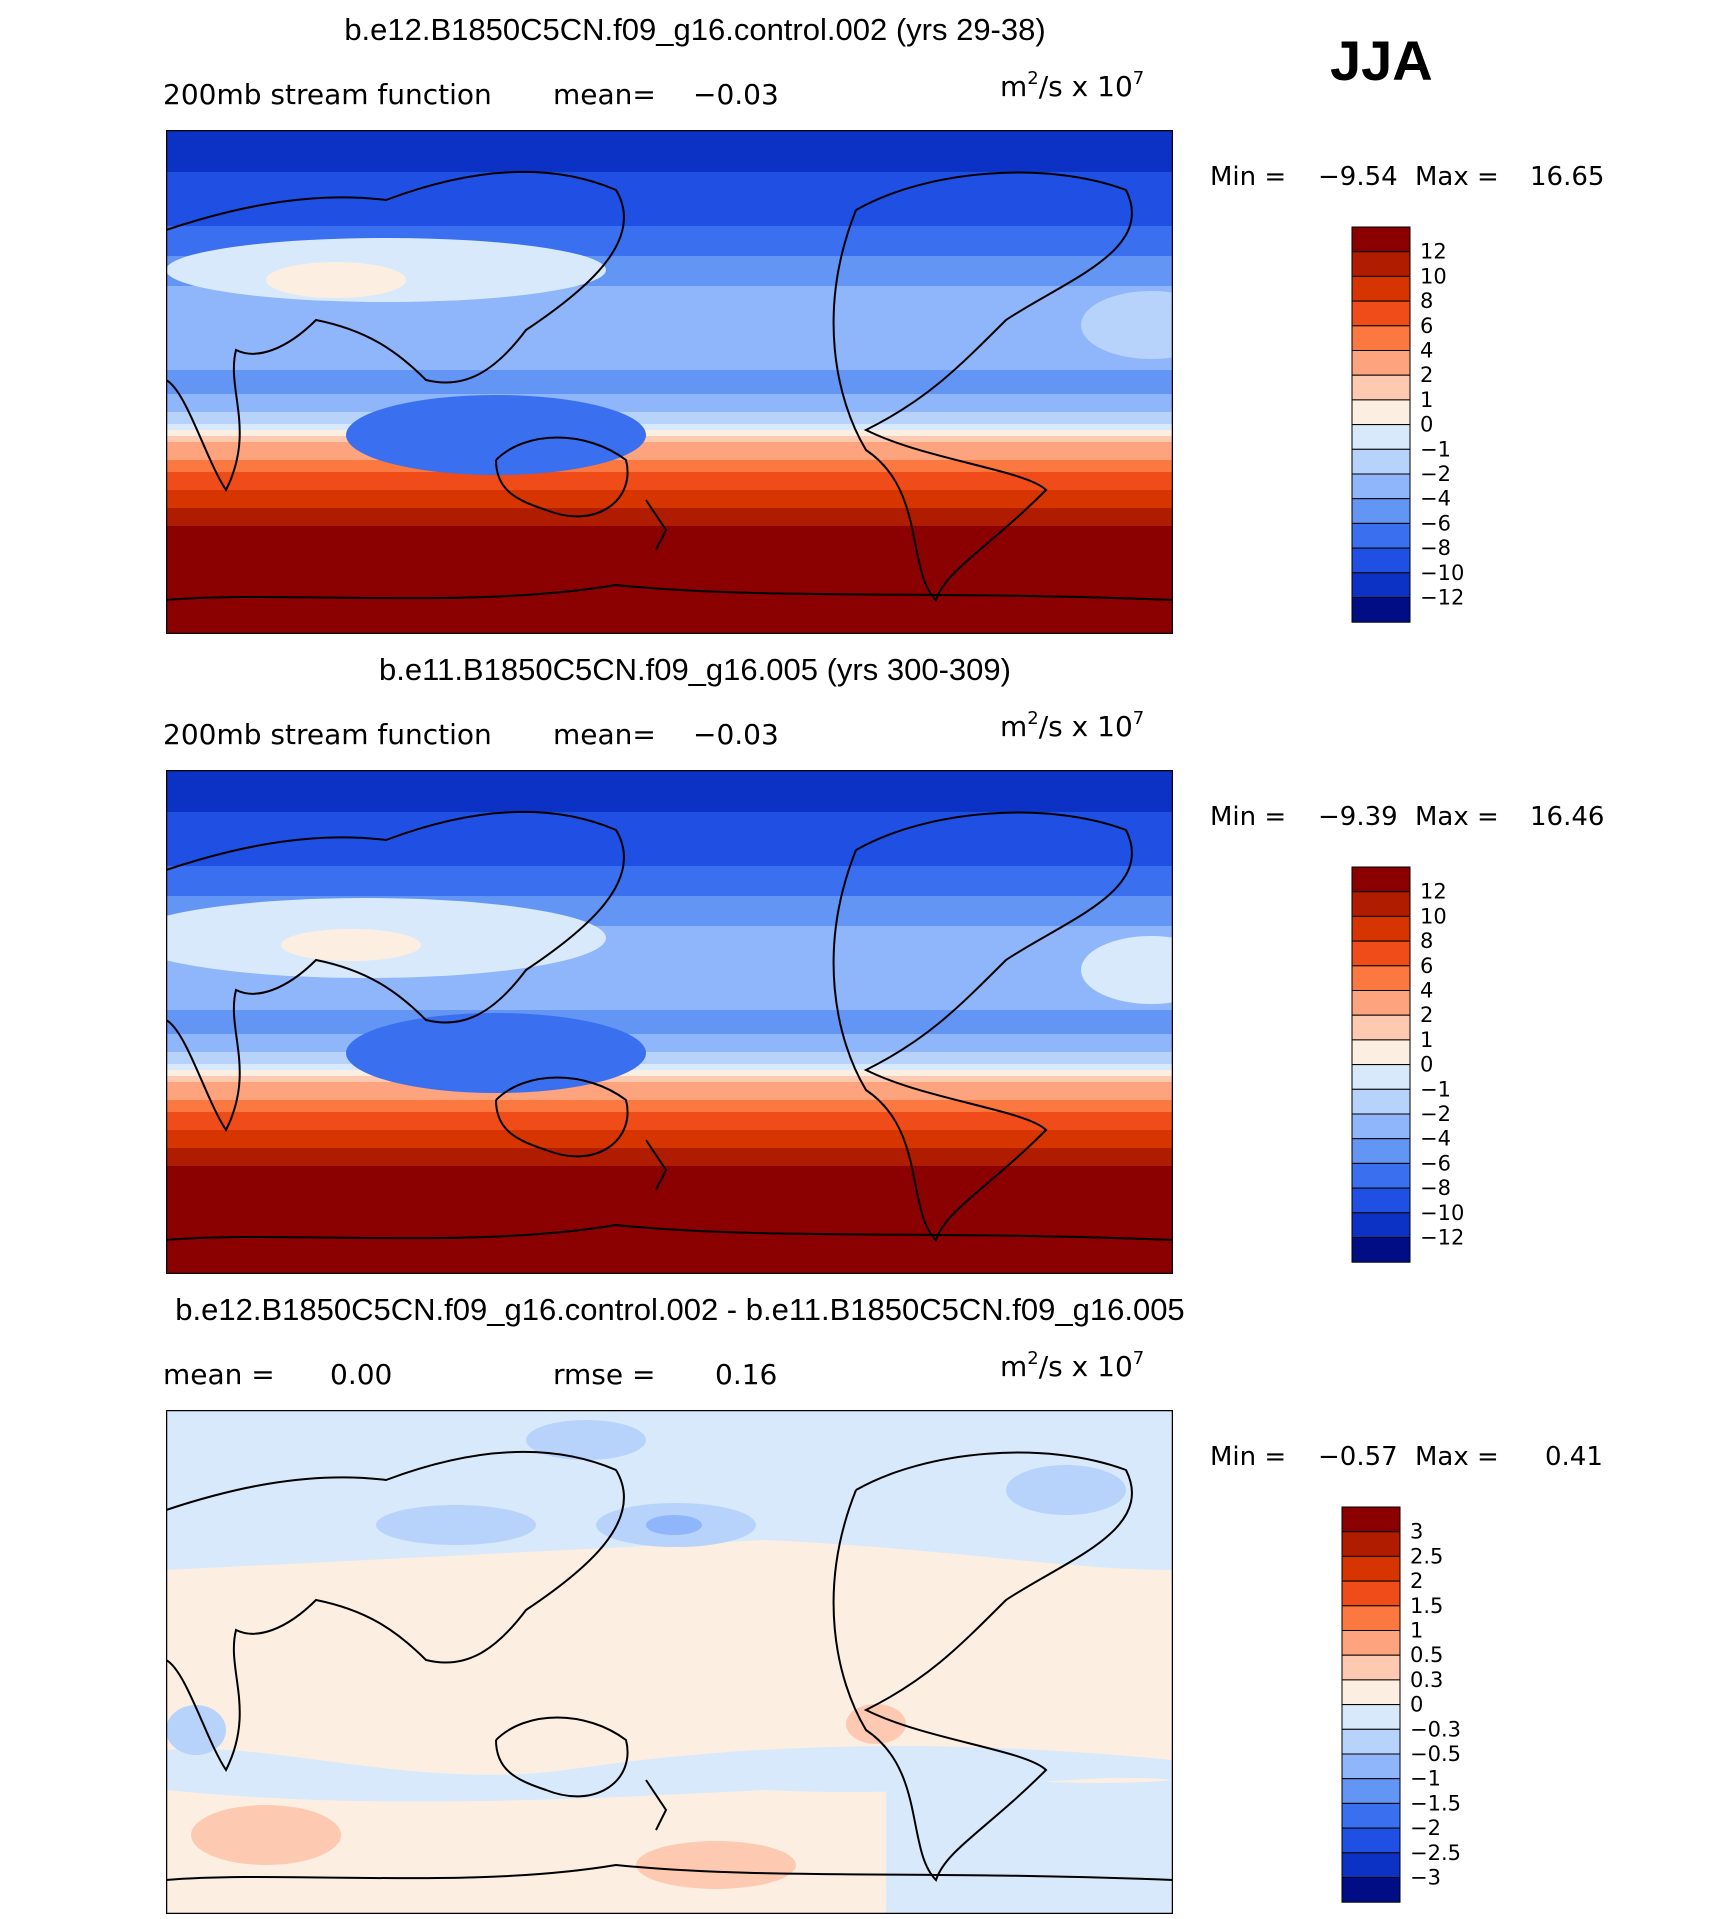 The image size is (1710, 1919). I want to click on panel-3-field-low-east-asia, so click(456, 1525).